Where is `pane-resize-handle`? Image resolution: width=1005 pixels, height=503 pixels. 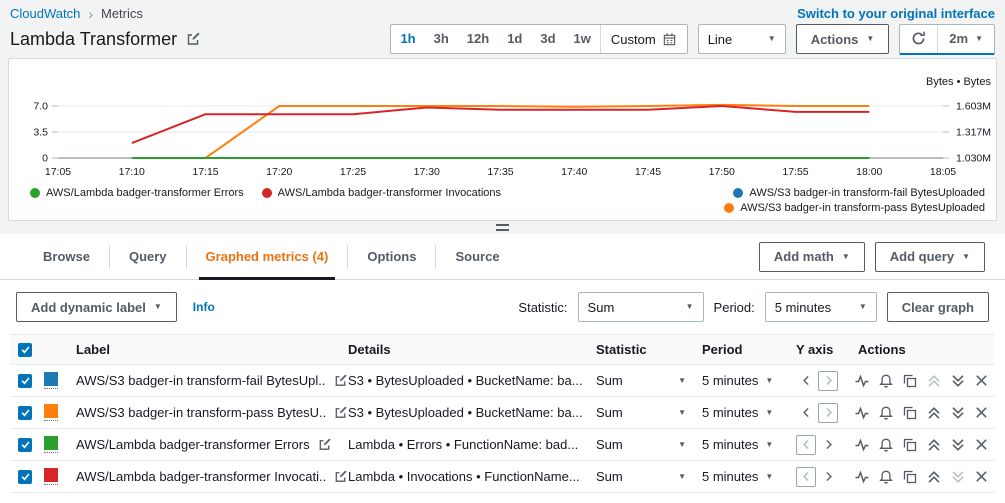
pane-resize-handle is located at coordinates (502, 227).